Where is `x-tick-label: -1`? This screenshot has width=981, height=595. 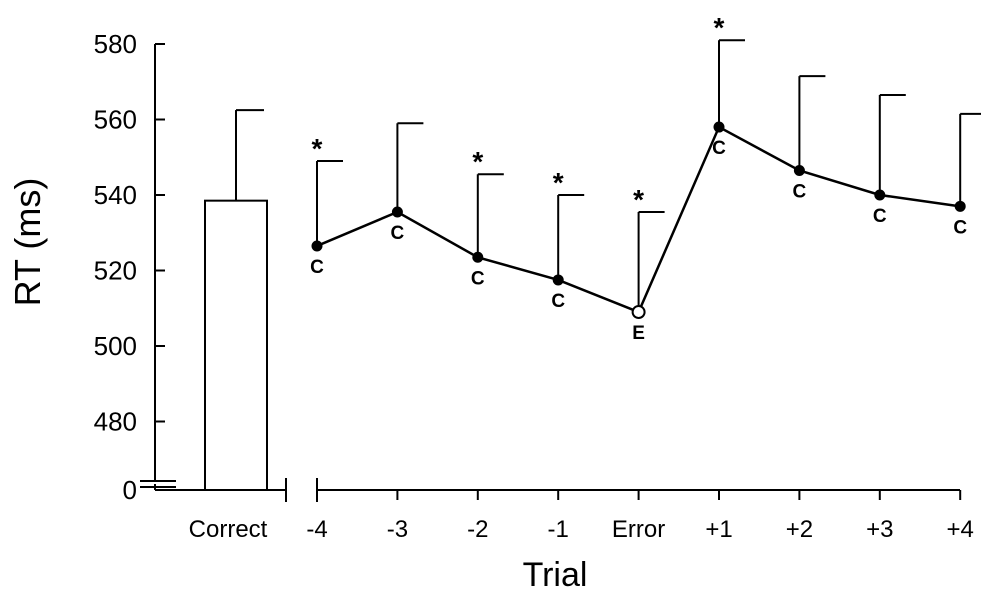 x-tick-label: -1 is located at coordinates (558, 529).